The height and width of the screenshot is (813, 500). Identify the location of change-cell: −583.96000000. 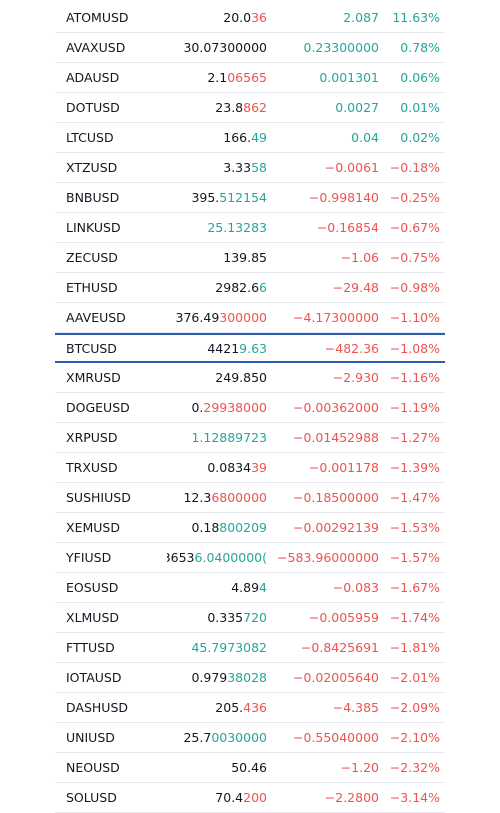
(324, 557).